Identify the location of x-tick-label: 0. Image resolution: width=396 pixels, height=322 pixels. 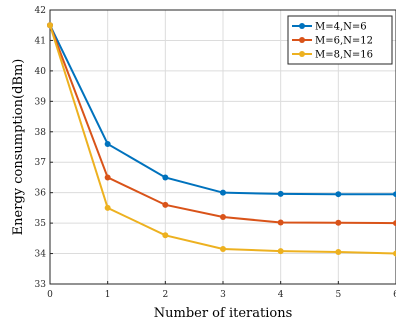
(50, 295).